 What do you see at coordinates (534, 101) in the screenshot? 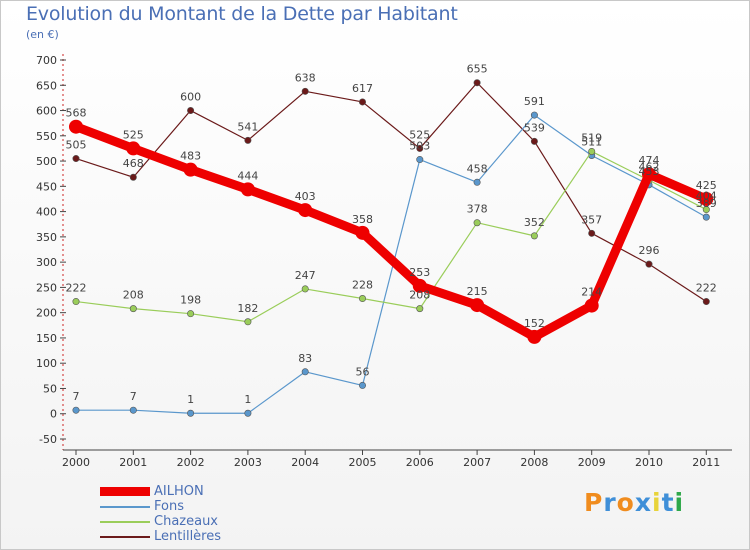
I see `data-label: 591` at bounding box center [534, 101].